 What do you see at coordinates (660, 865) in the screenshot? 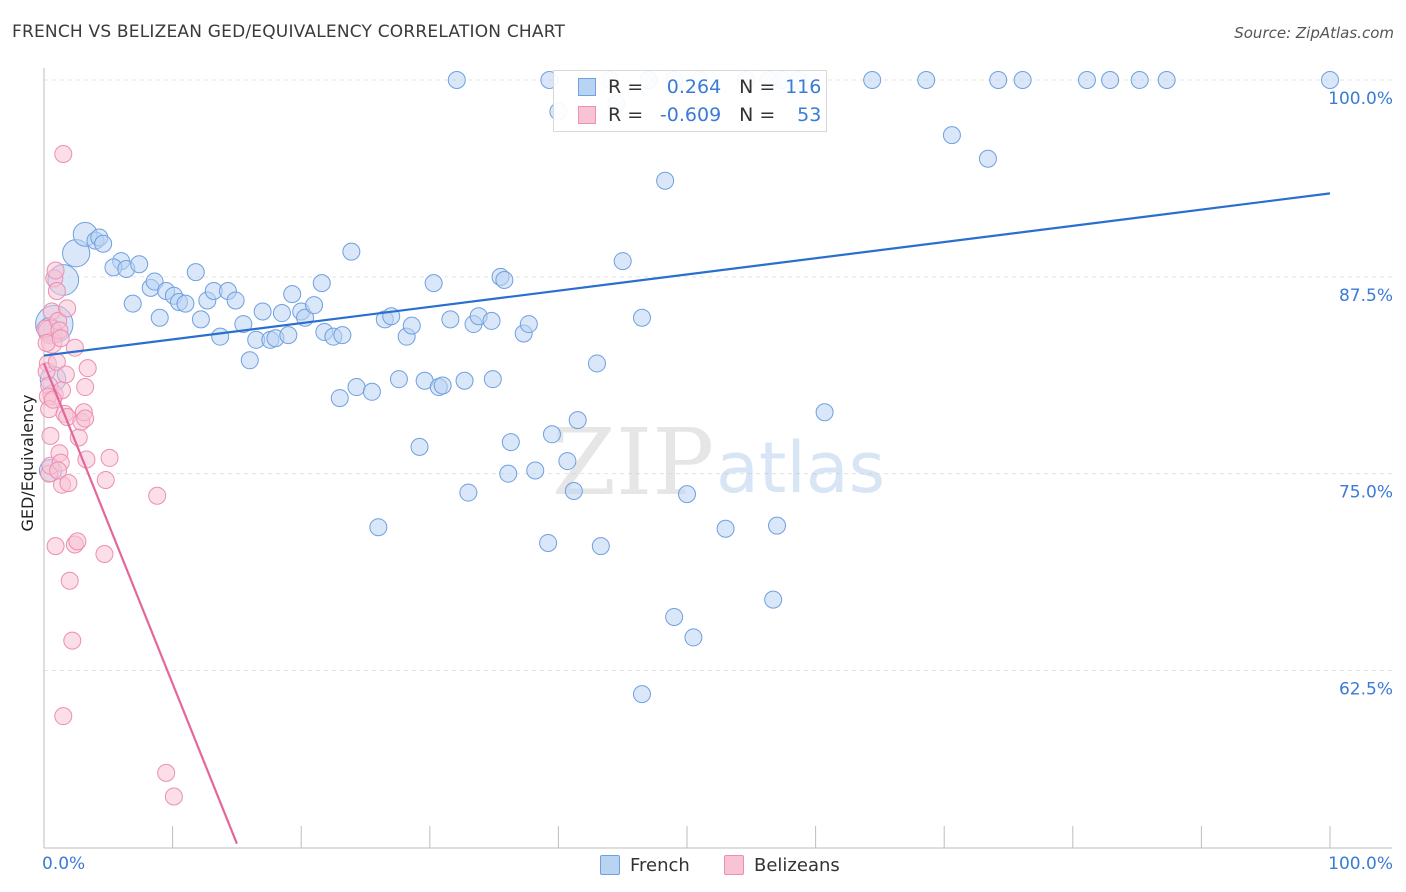
I see `legend-label-french: French` at bounding box center [660, 865].